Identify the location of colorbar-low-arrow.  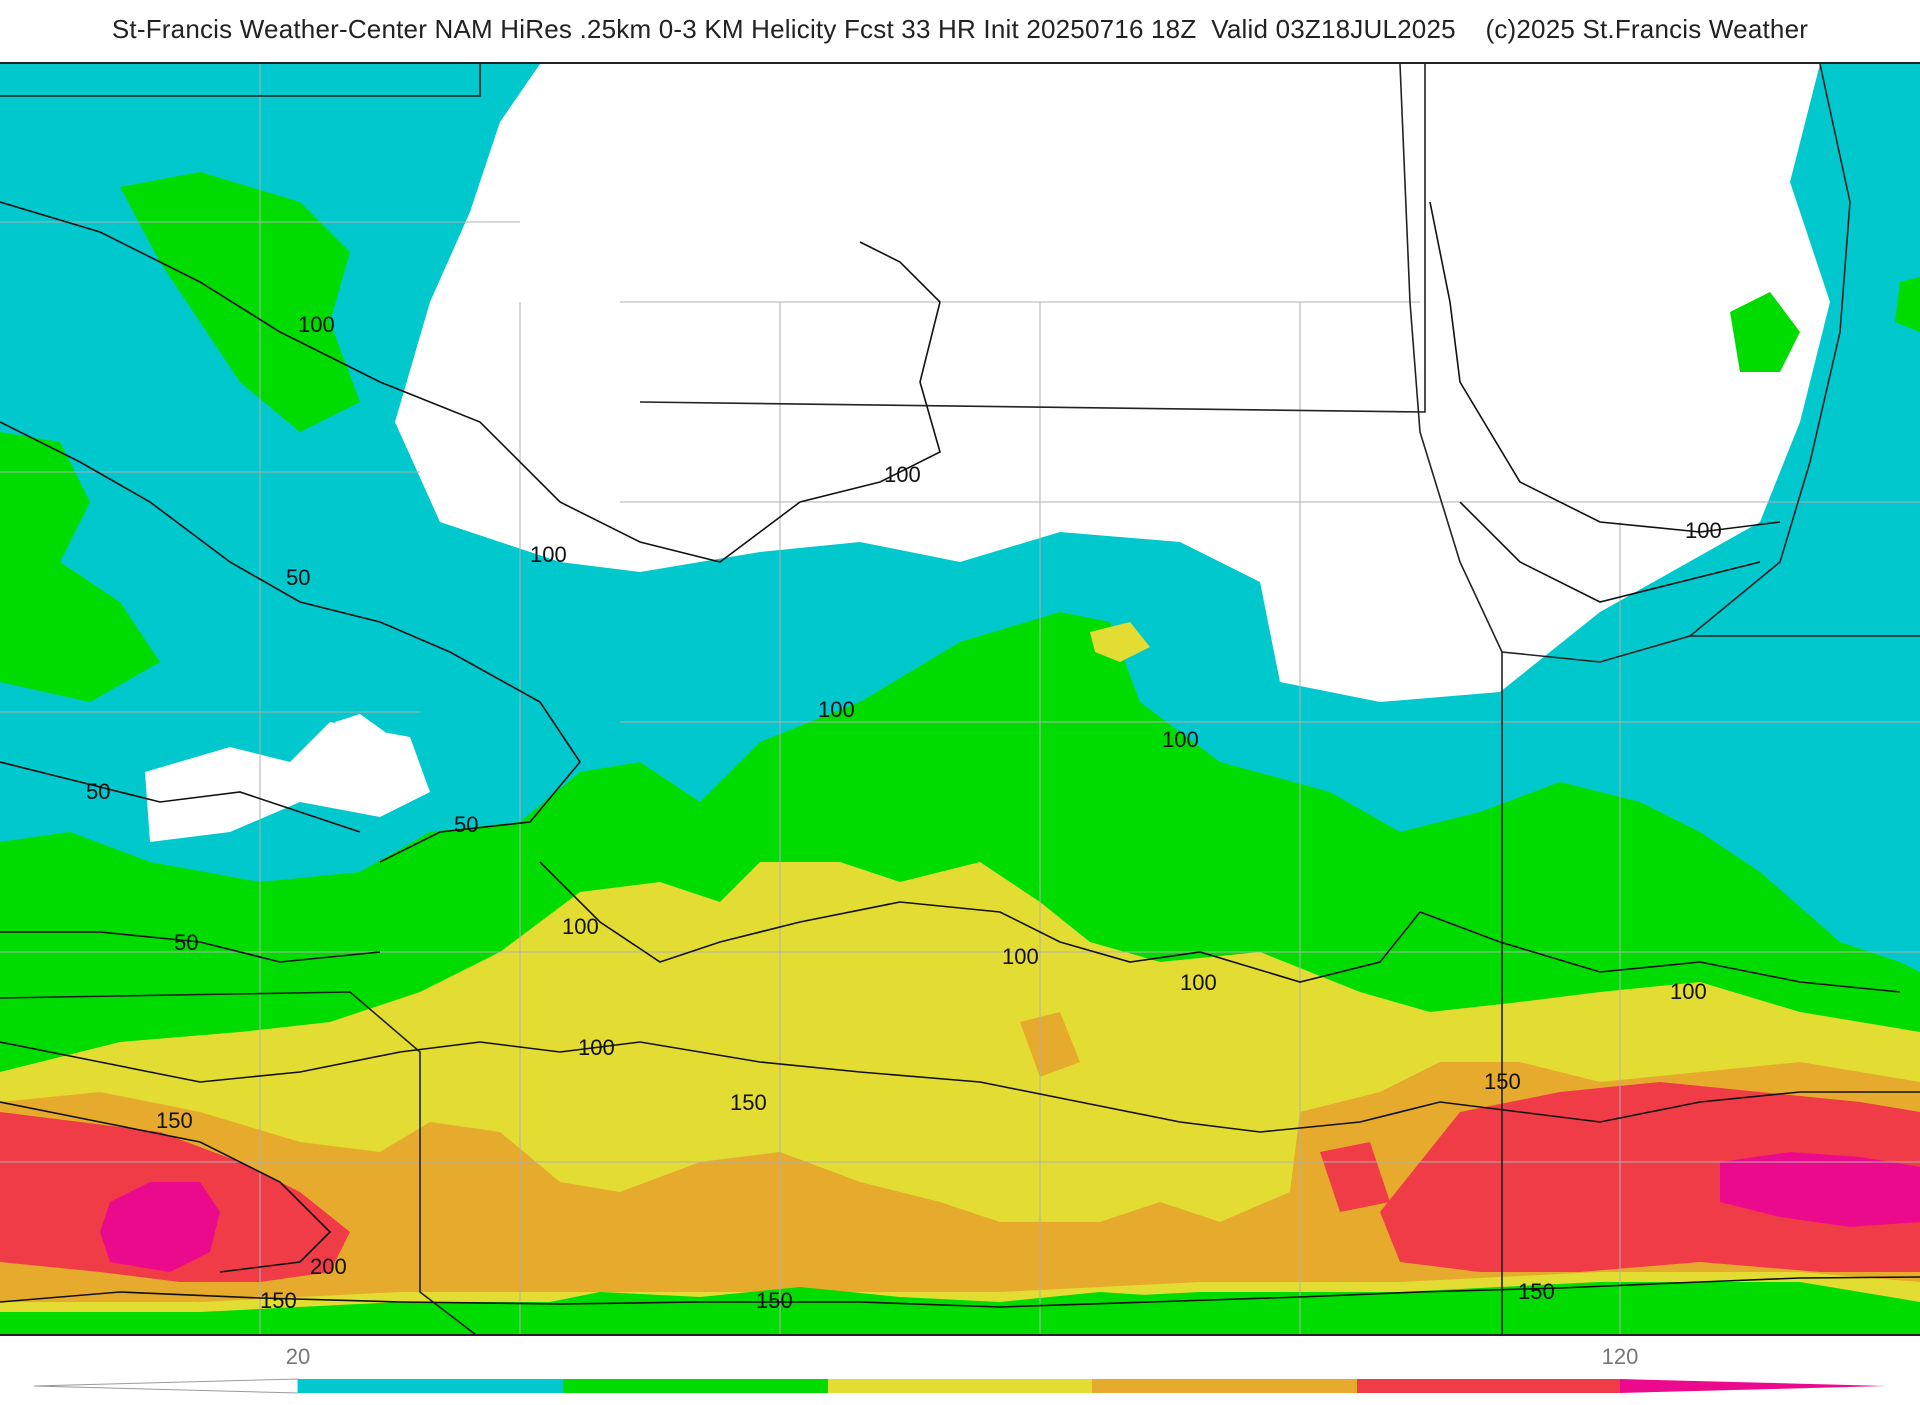
(166, 1386).